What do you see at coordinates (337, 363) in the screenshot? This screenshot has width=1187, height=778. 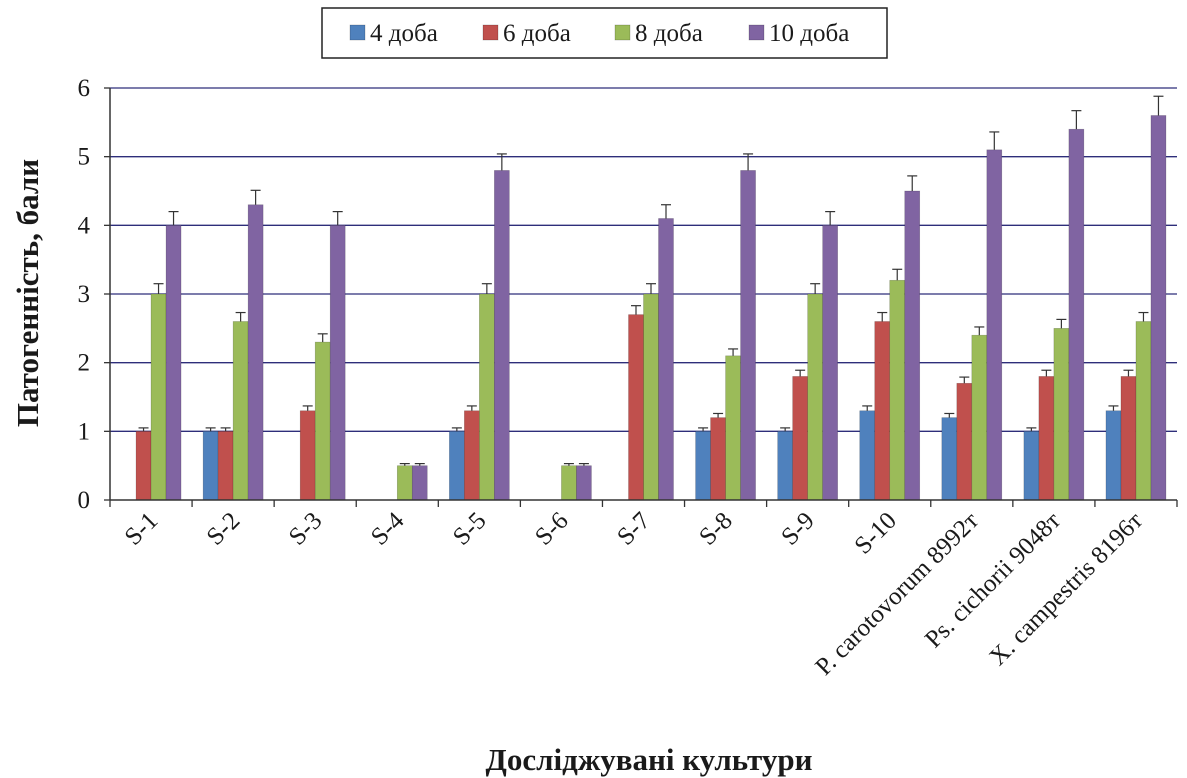 I see `bar-10-доба-s-3` at bounding box center [337, 363].